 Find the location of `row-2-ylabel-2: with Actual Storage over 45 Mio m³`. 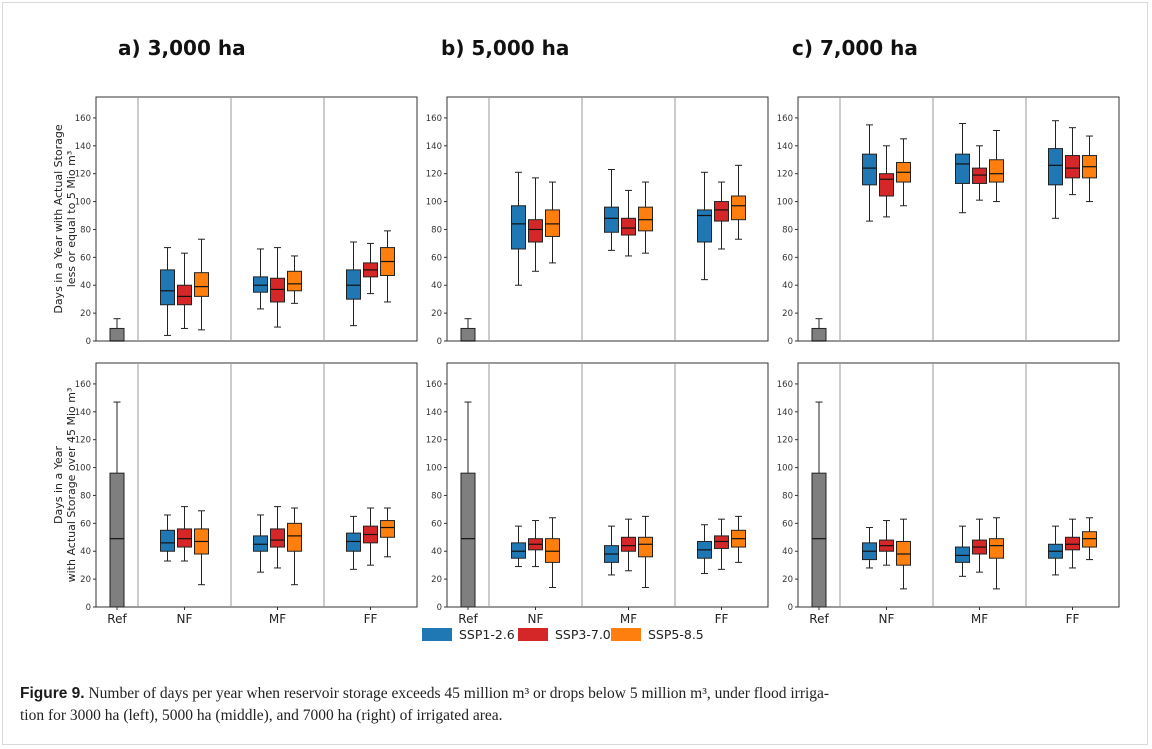

row-2-ylabel-2: with Actual Storage over 45 Mio m³ is located at coordinates (71, 485).